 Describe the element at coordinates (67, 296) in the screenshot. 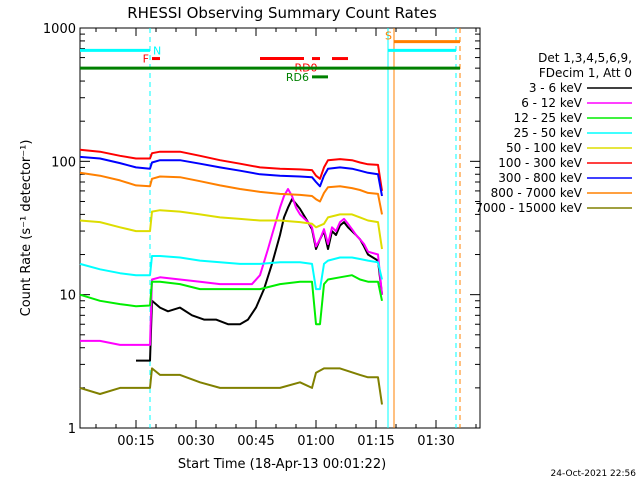

I see `y-tick-label-1: 10` at that location.